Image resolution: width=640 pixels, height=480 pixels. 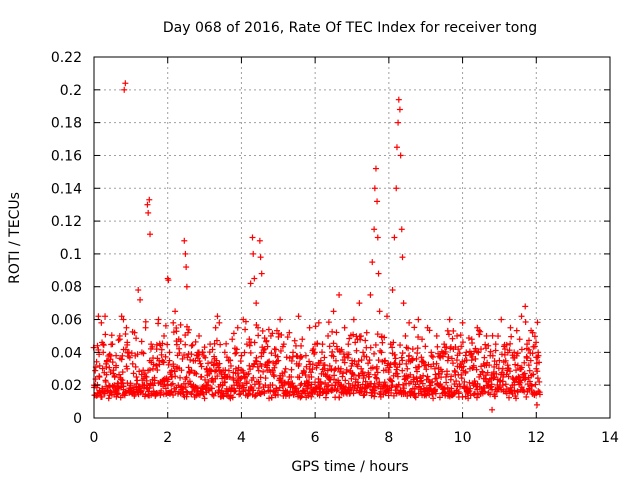 I want to click on x-tick-label: 14, so click(x=610, y=438).